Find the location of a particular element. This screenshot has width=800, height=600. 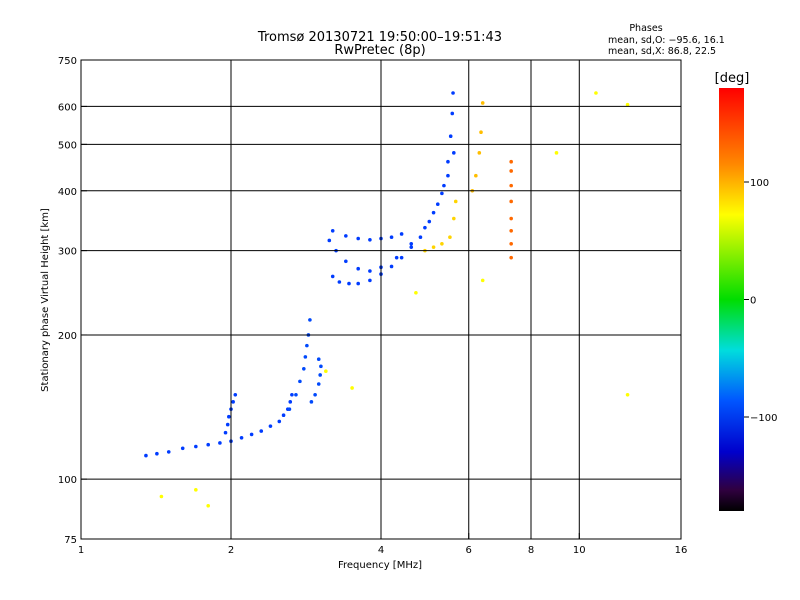

colorbar-tick-label-2: −100 is located at coordinates (763, 418).